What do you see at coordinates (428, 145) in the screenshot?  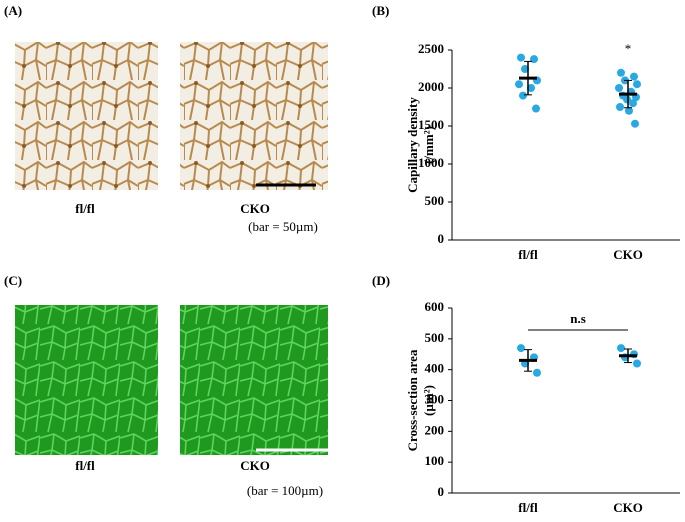 I see `y-axis-label: (/mm²)` at bounding box center [428, 145].